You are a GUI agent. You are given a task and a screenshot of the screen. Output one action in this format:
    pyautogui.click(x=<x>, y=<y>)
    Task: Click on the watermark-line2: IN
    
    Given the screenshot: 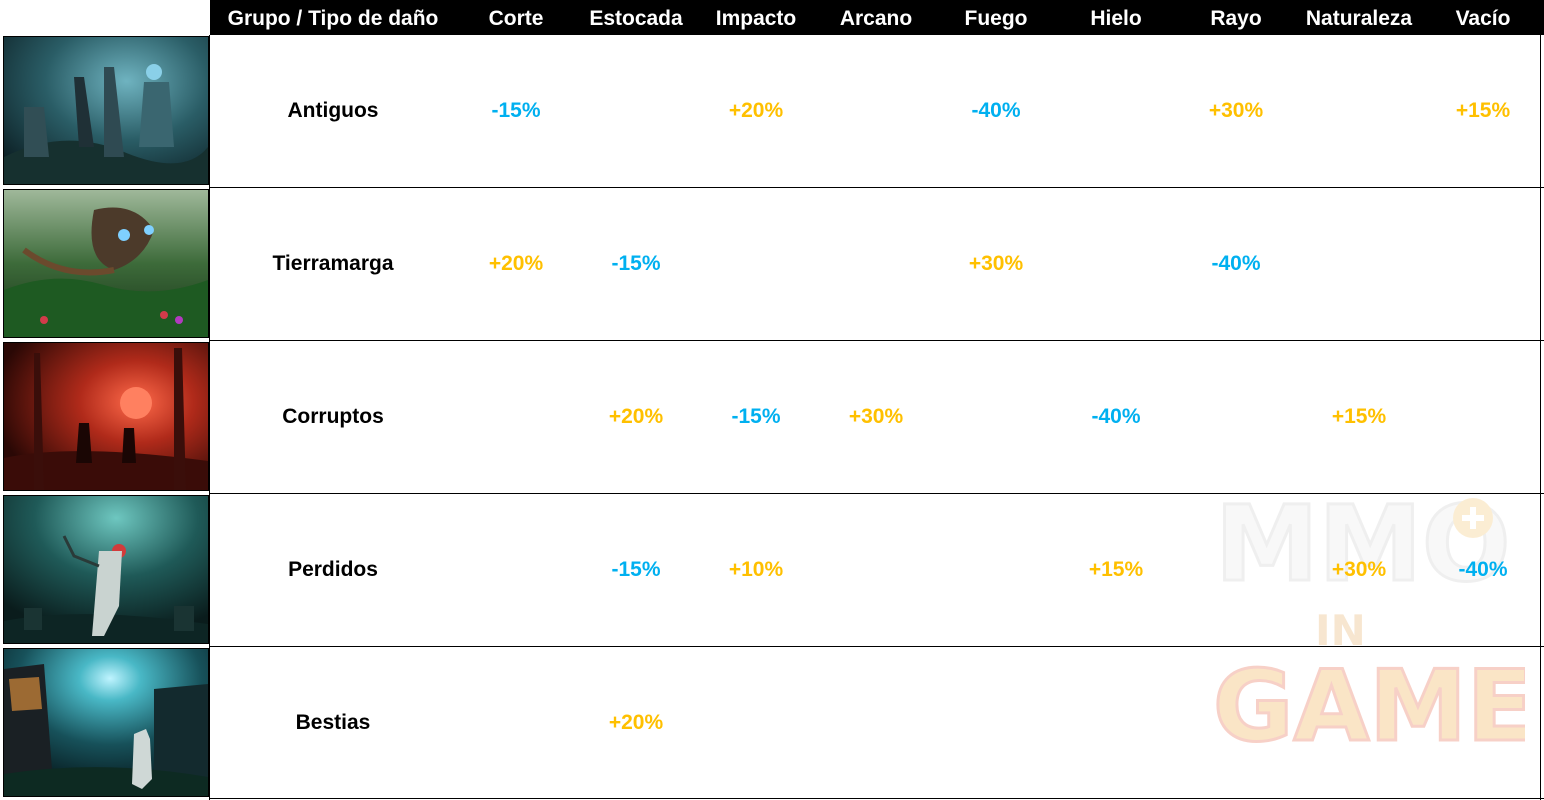 What is the action you would take?
    pyautogui.click(x=1340, y=630)
    